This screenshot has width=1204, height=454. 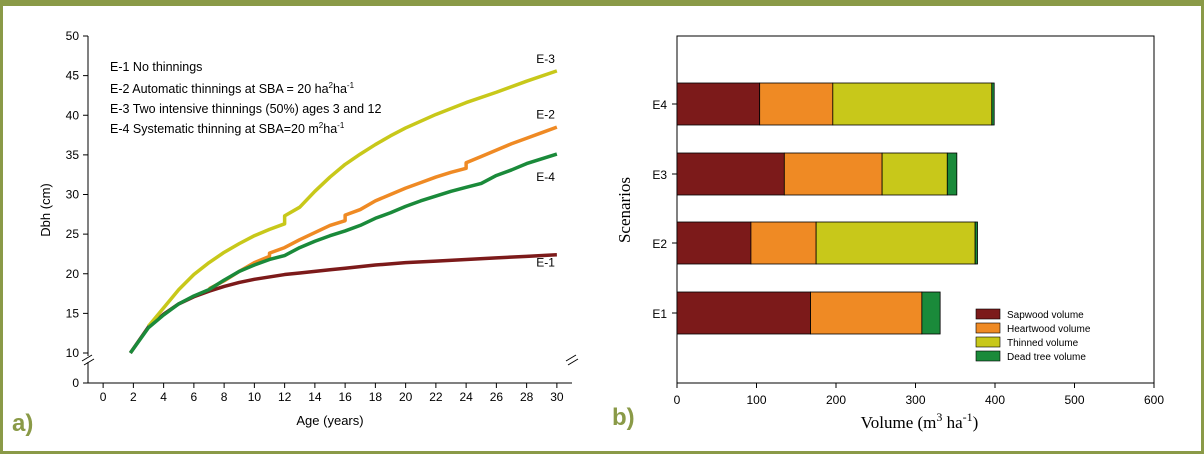 I want to click on legend-label-thinned-volume: Thinned volume, so click(x=1043, y=343).